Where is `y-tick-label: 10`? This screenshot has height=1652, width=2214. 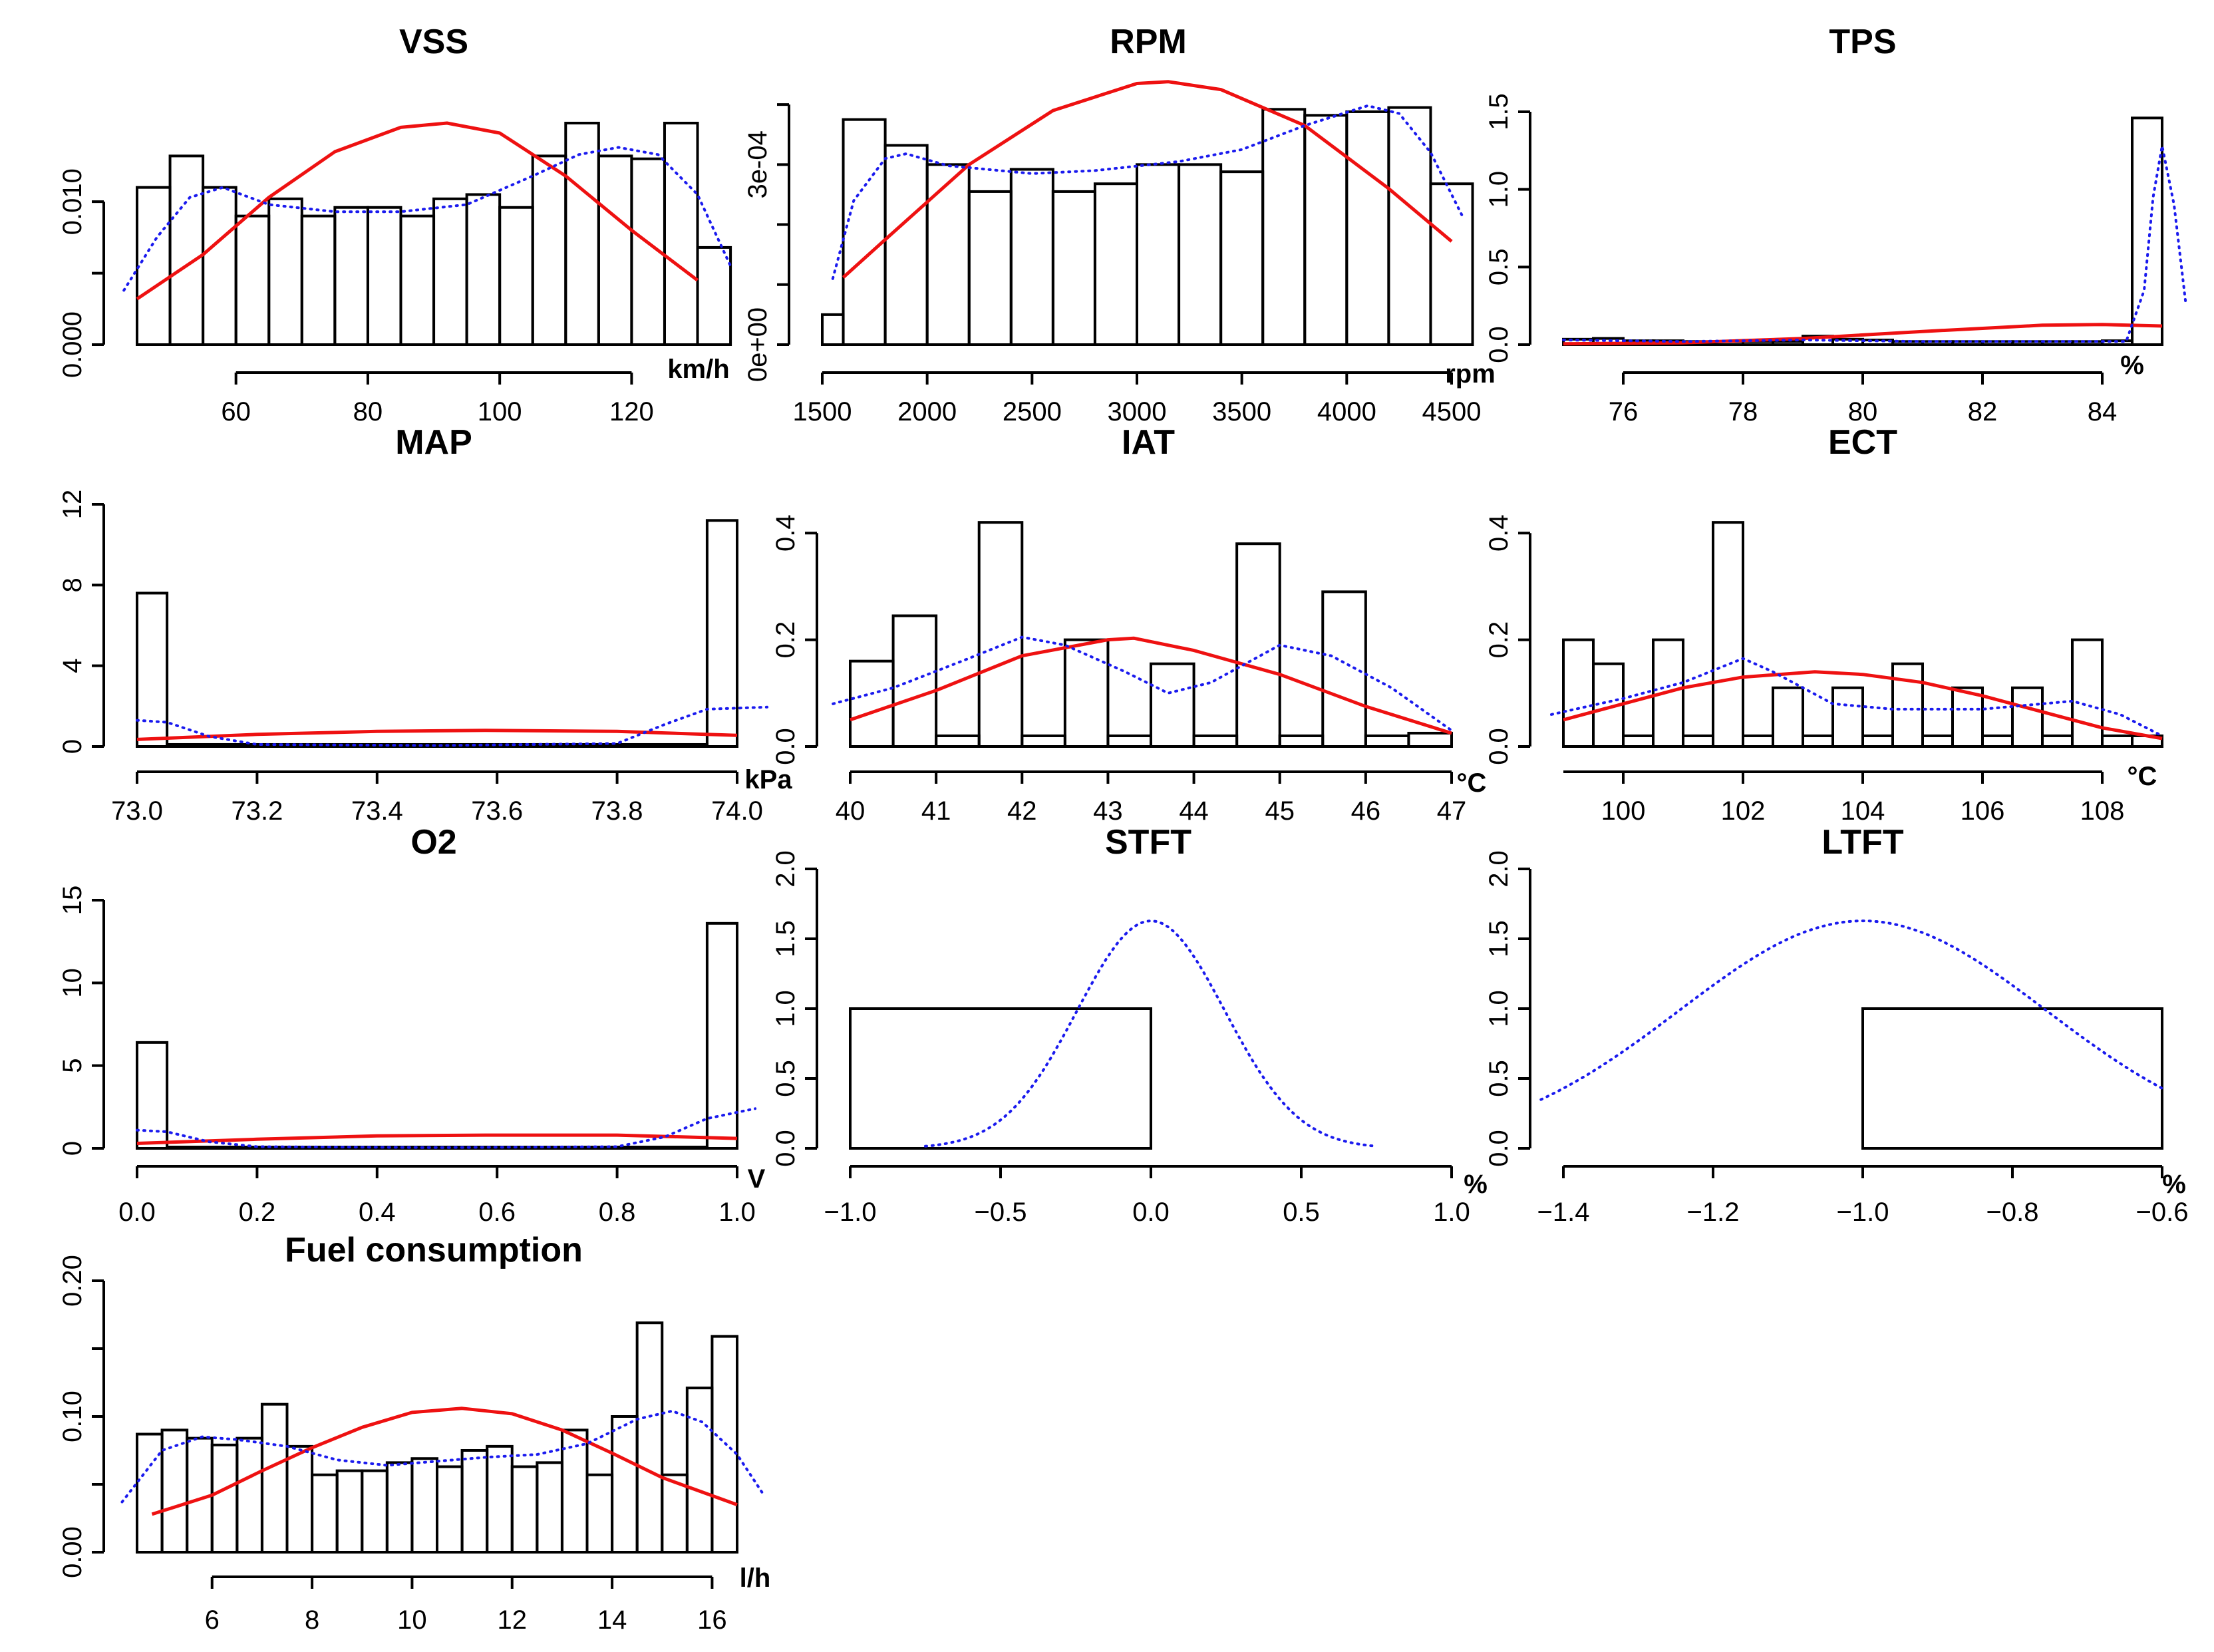 y-tick-label: 10 is located at coordinates (72, 983).